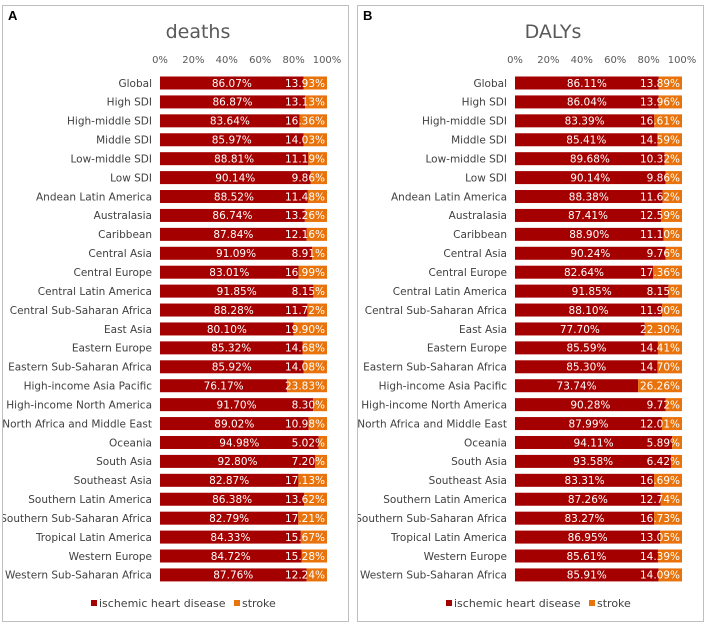 The image size is (708, 624). What do you see at coordinates (80, 368) in the screenshot?
I see `category-label: Eastern Sub-Saharan Africa` at bounding box center [80, 368].